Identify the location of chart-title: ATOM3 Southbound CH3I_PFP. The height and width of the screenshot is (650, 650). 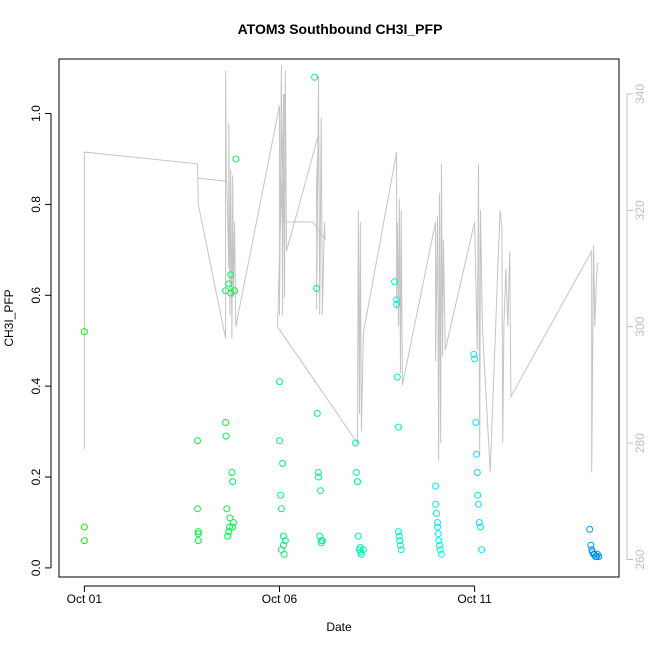
(340, 29).